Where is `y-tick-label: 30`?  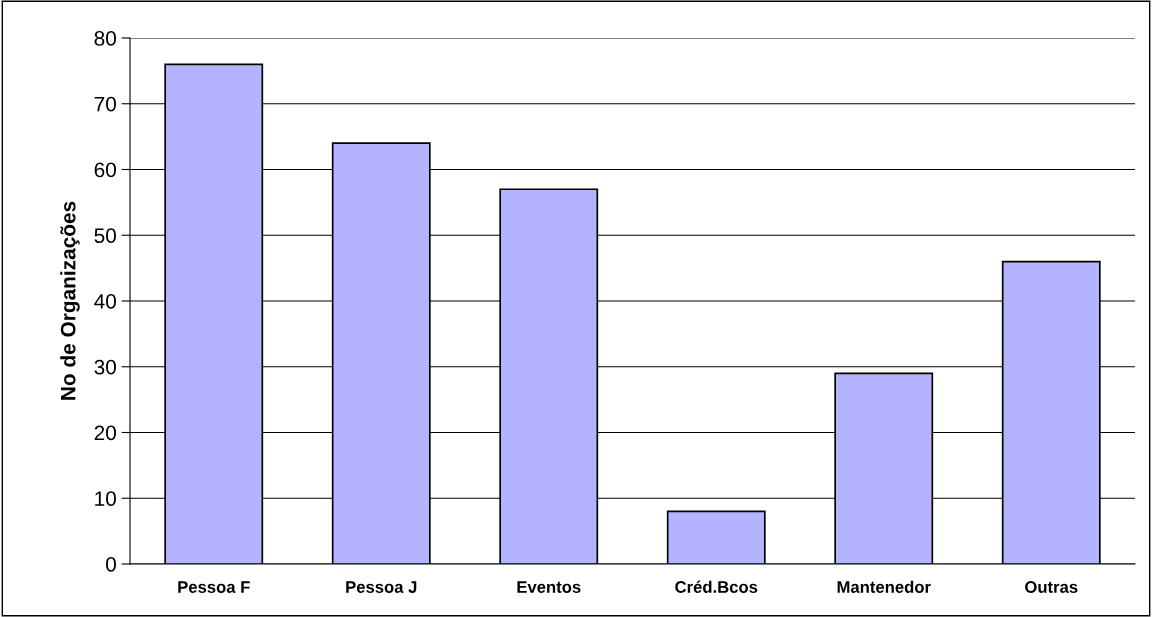 y-tick-label: 30 is located at coordinates (105, 367).